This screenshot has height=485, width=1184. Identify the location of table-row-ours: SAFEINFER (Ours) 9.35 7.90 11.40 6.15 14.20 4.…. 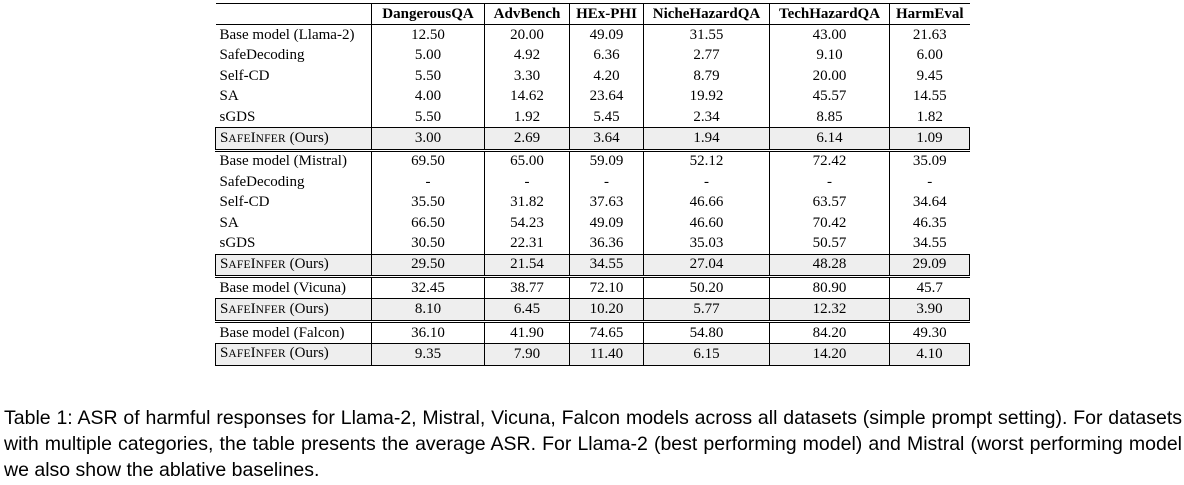
(592, 354).